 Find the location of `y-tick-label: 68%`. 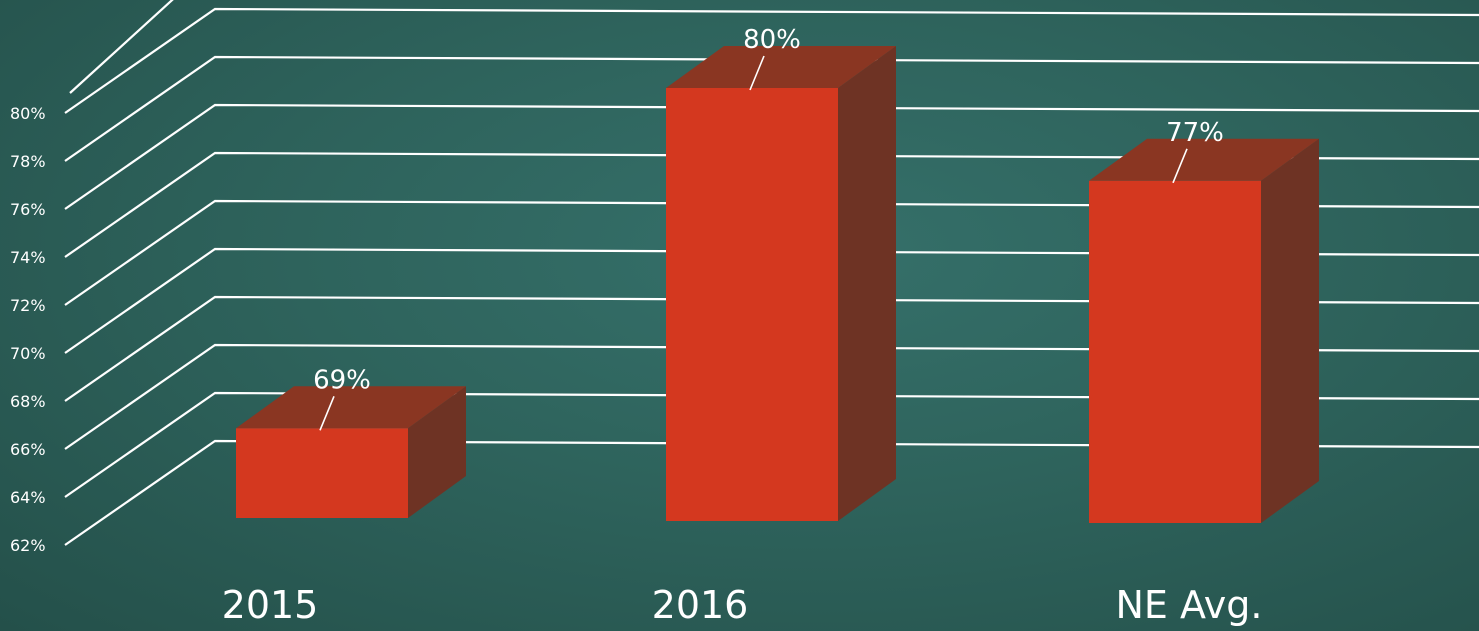

y-tick-label: 68% is located at coordinates (28, 401).